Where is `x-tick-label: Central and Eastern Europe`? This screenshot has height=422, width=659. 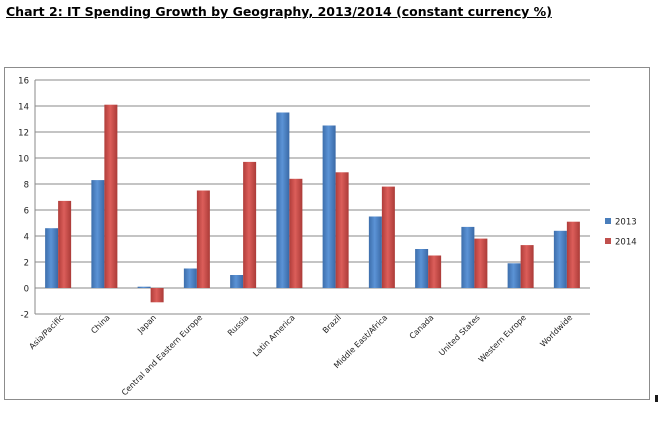 x-tick-label: Central and Eastern Europe is located at coordinates (162, 355).